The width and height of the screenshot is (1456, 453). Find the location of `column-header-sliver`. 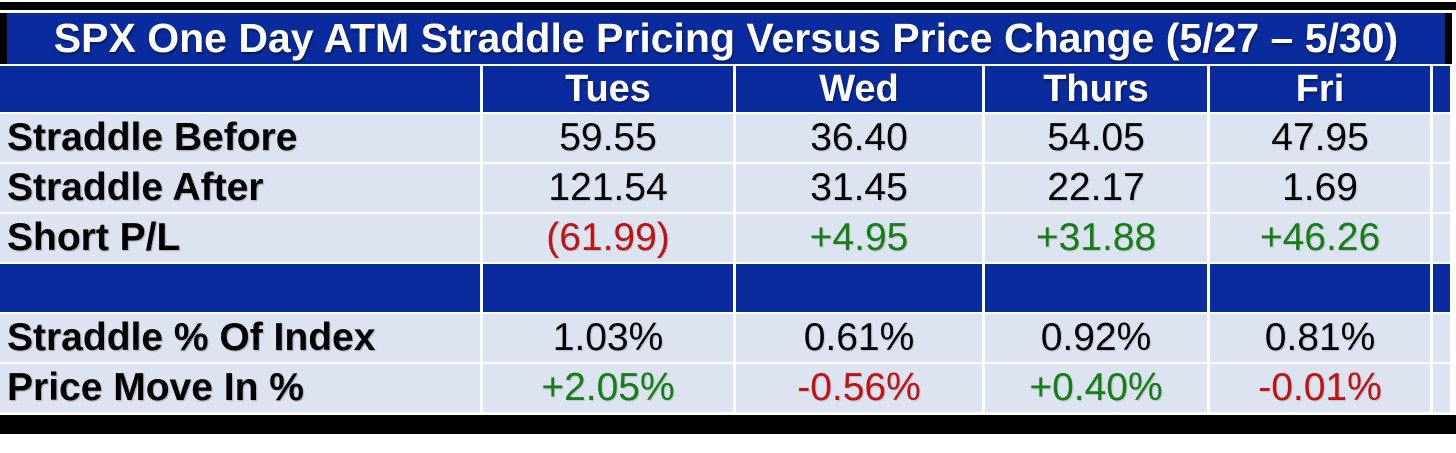

column-header-sliver is located at coordinates (1441, 89).